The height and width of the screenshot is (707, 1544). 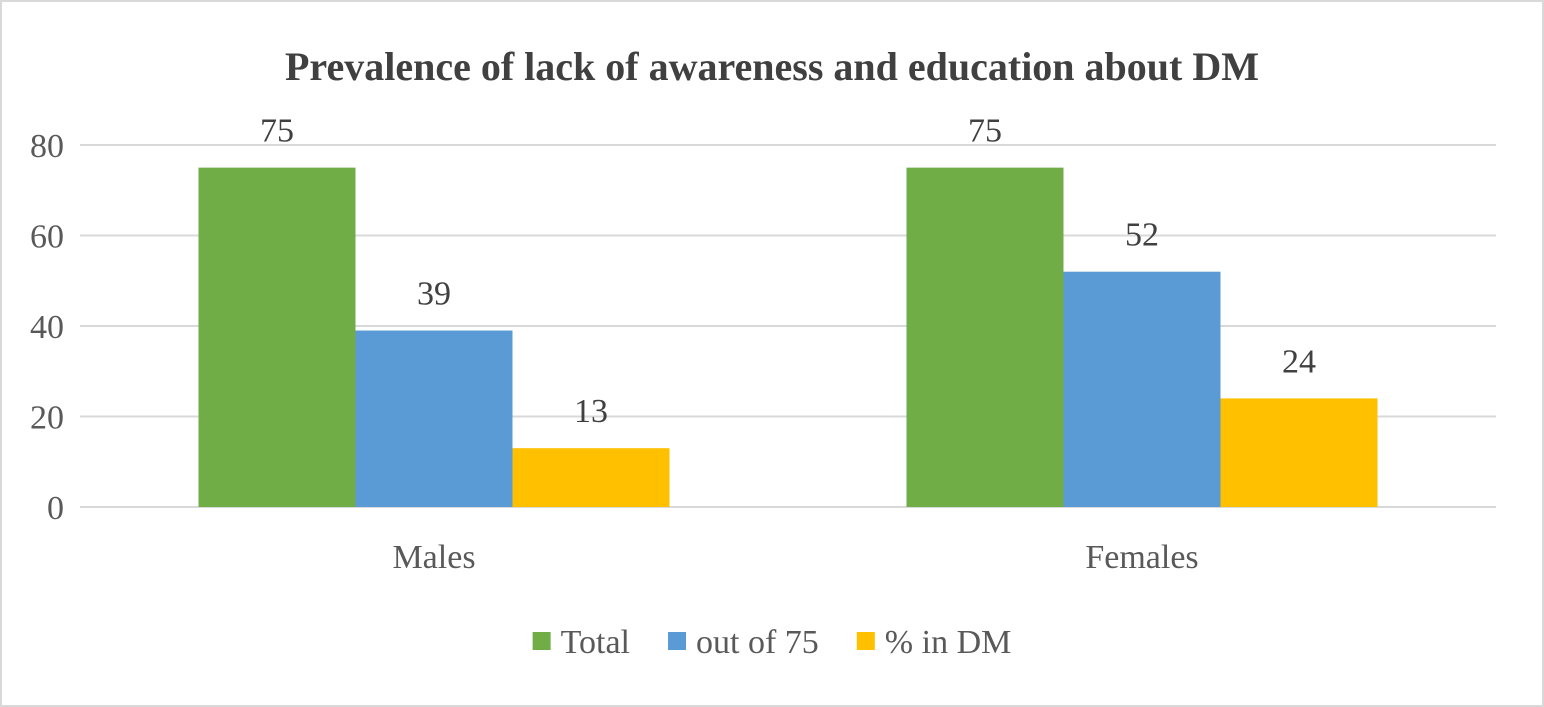 What do you see at coordinates (55, 508) in the screenshot?
I see `y-tick-label: 0` at bounding box center [55, 508].